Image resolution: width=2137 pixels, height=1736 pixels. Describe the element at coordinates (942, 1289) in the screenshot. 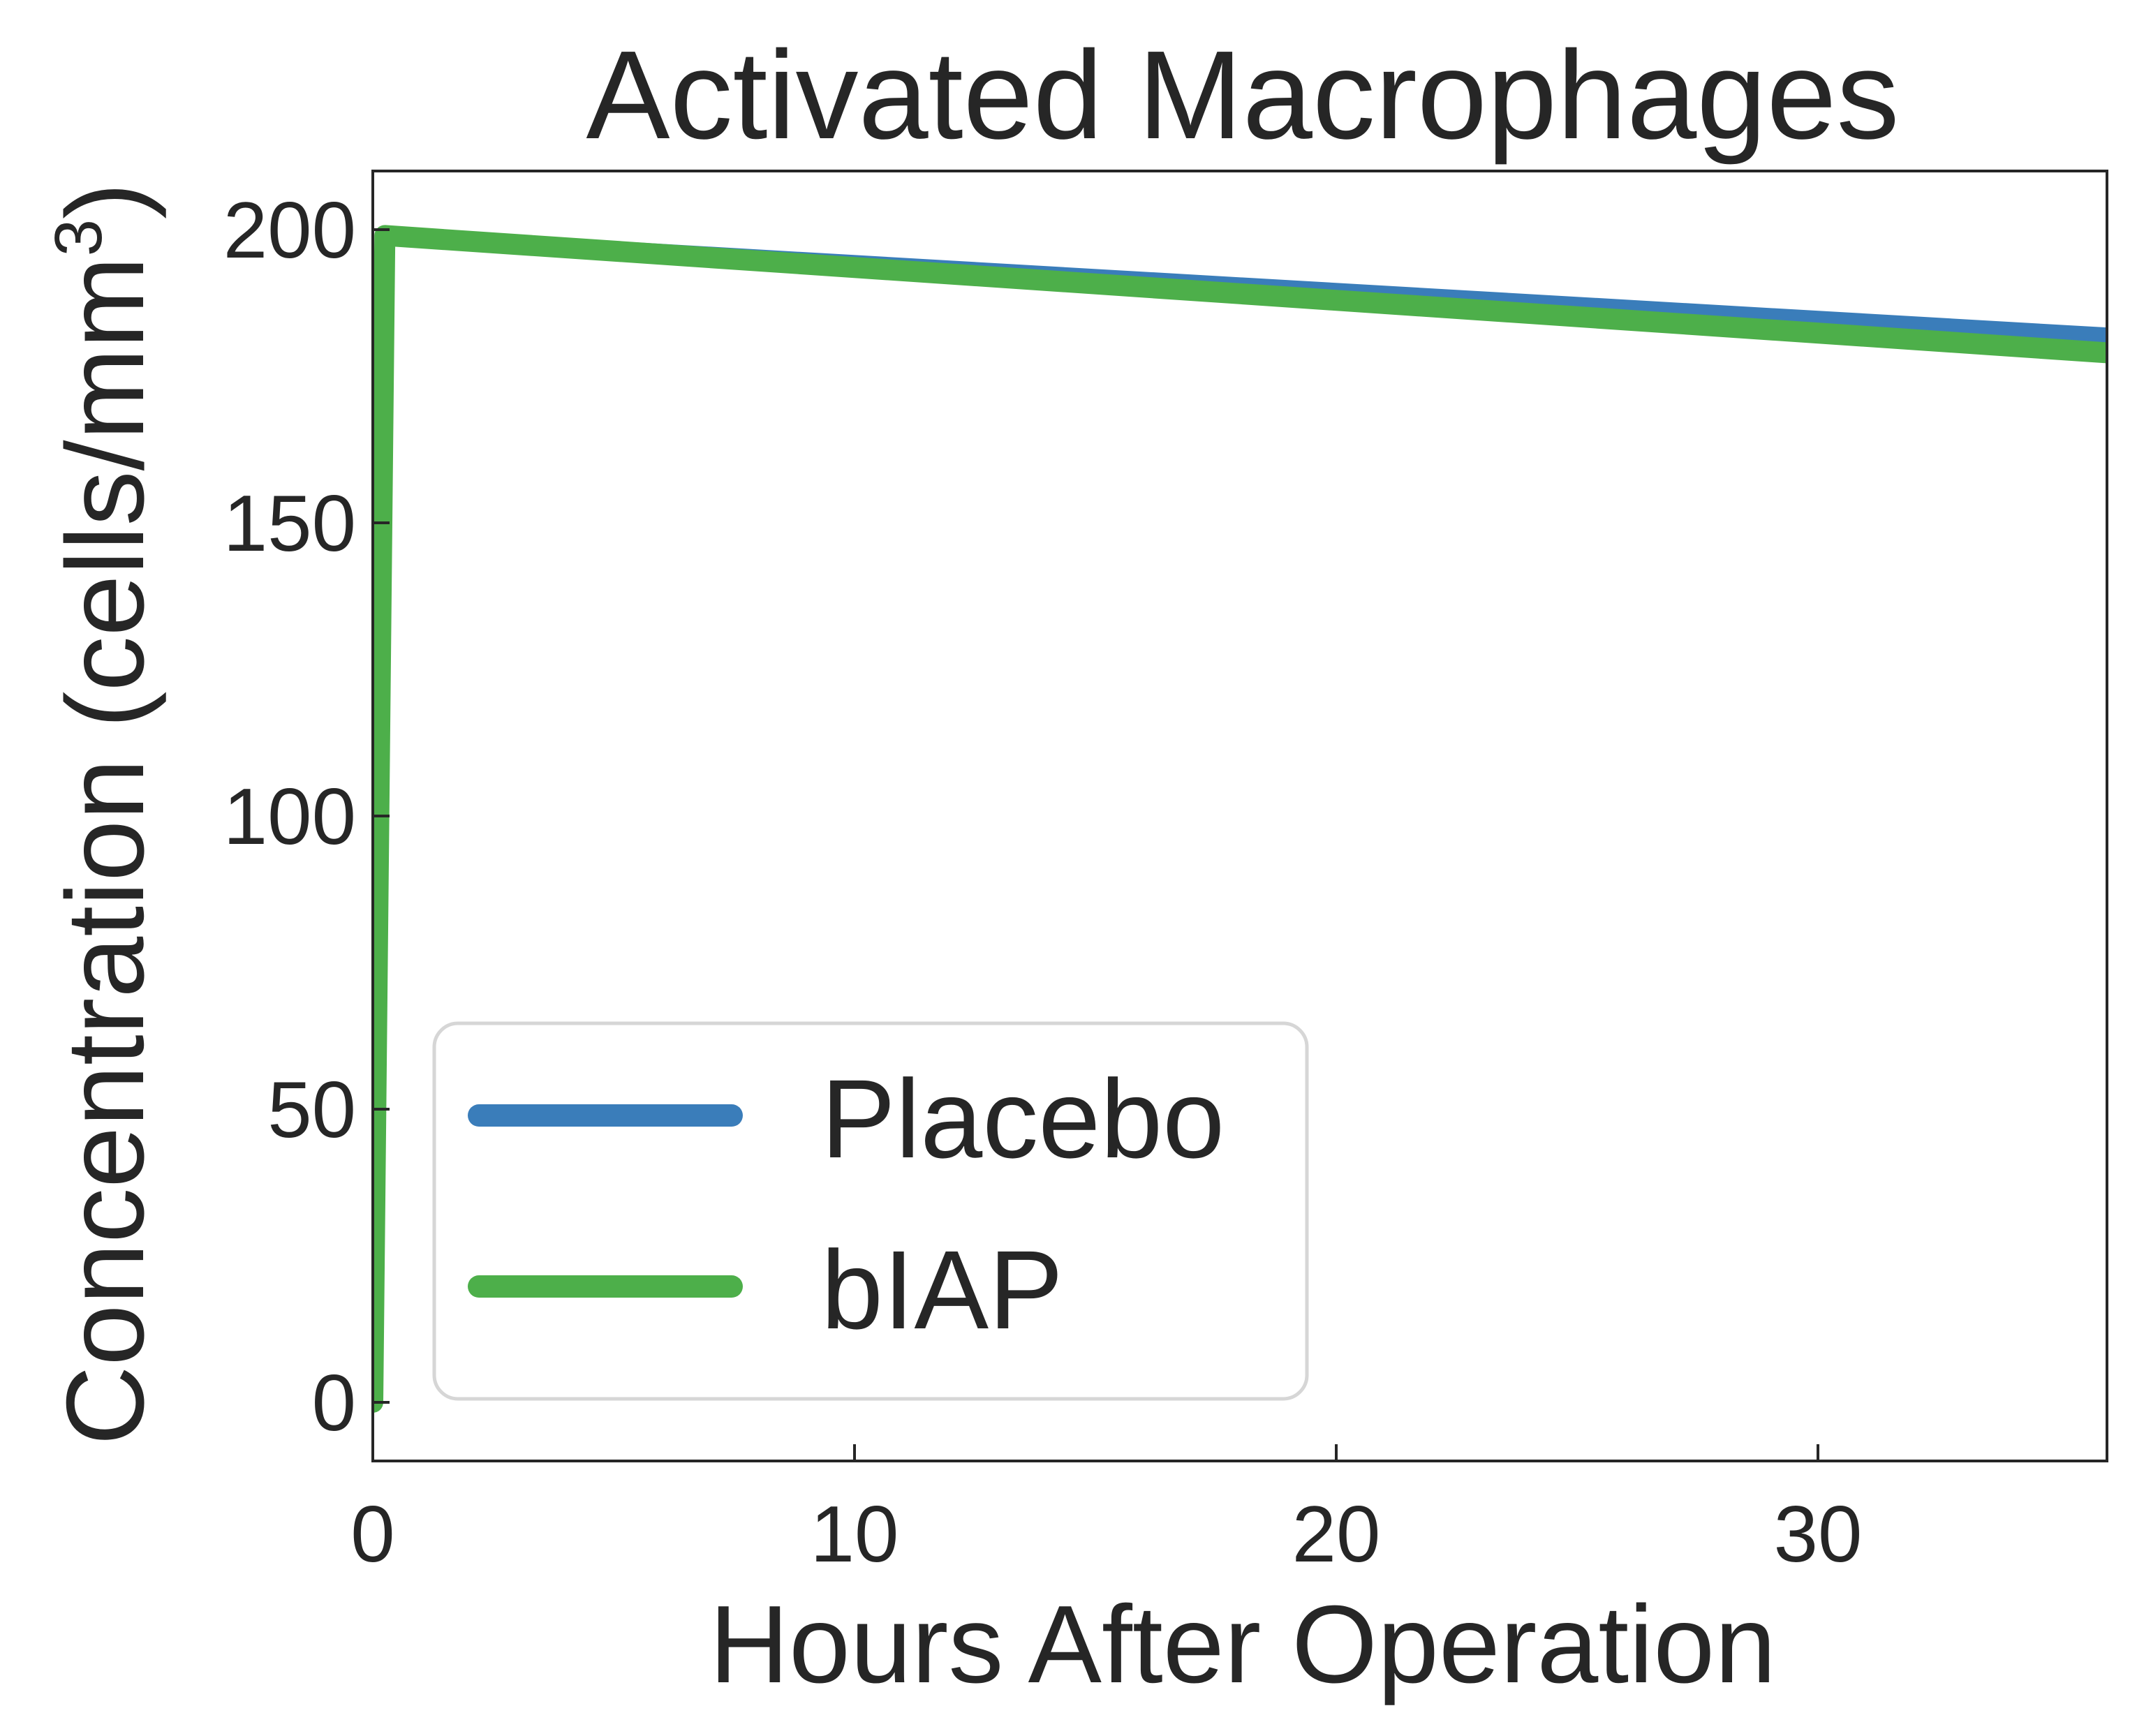

I see `legend-label-biap: bIAP` at that location.